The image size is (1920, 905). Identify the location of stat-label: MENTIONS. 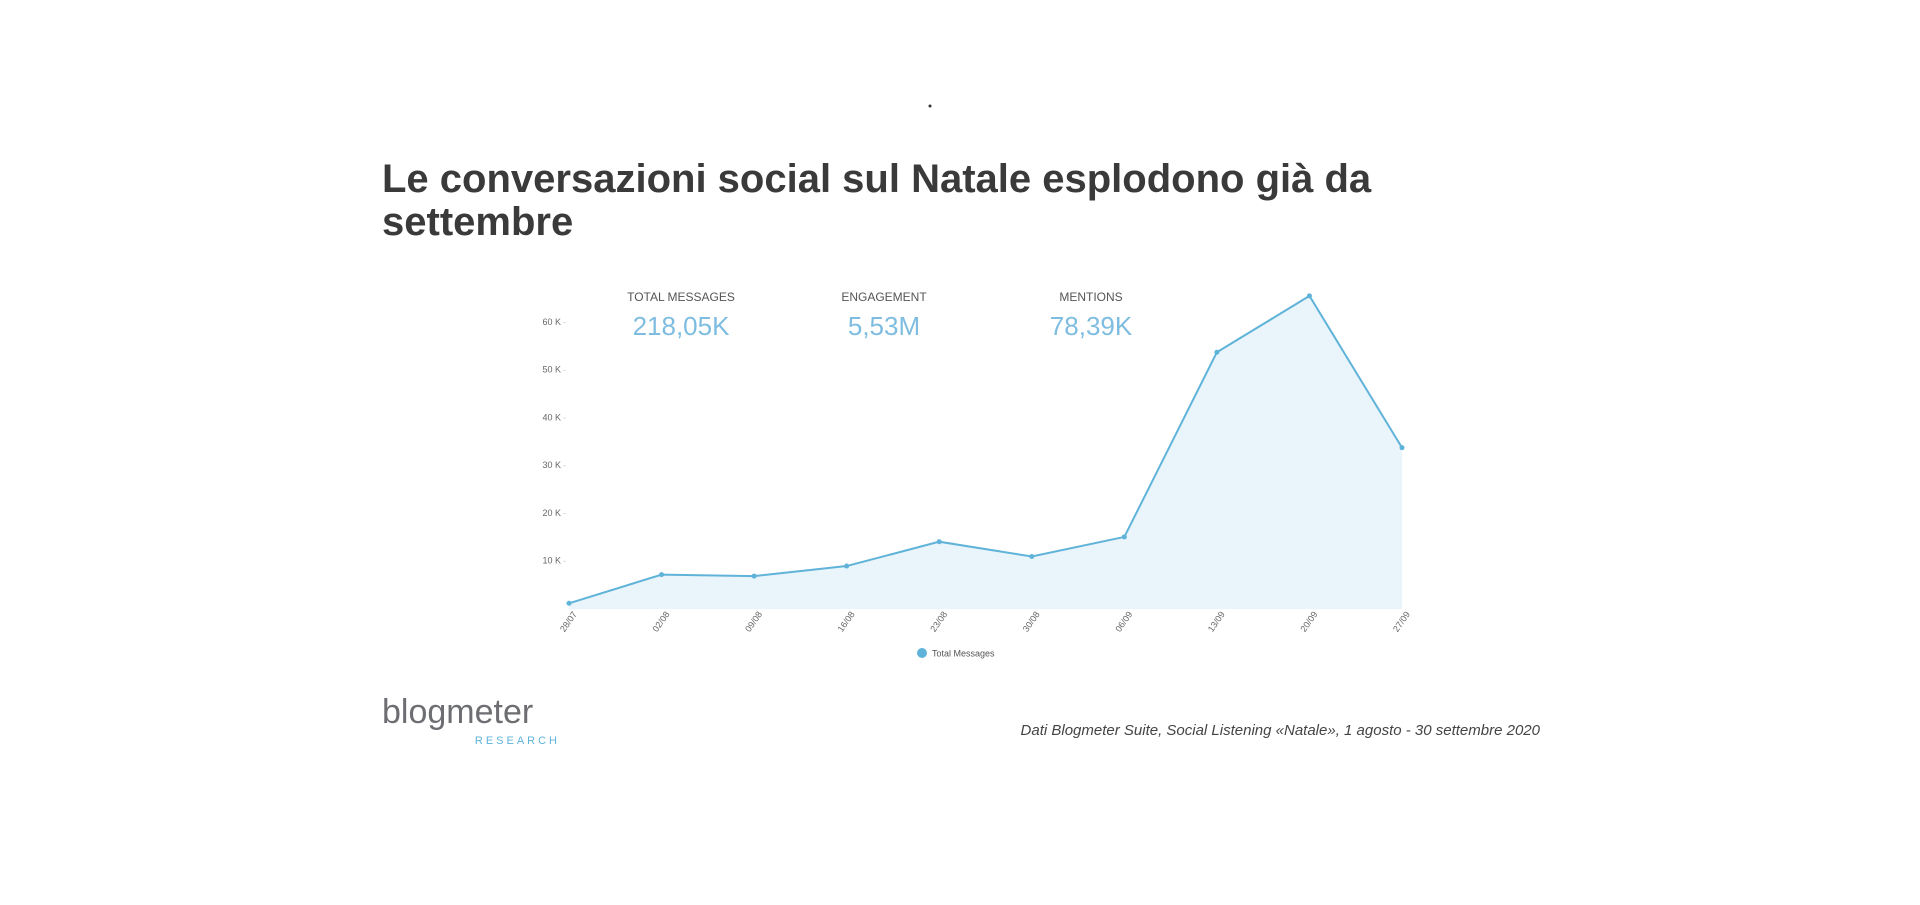
(1090, 297).